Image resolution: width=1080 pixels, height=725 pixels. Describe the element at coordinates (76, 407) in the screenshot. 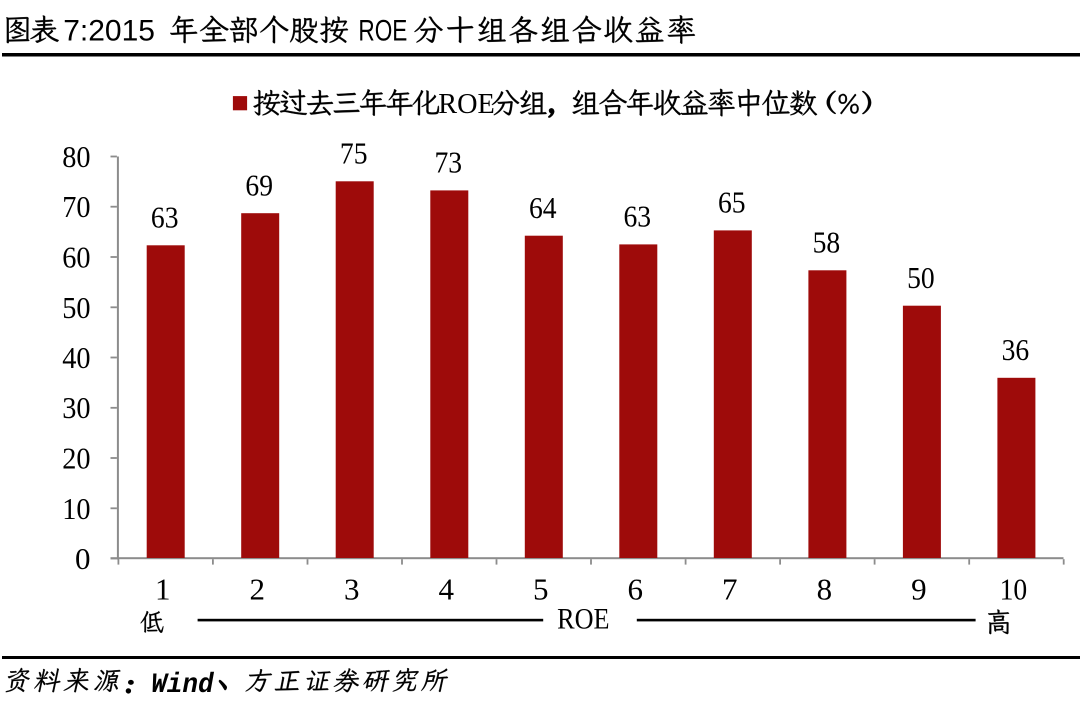

I see `svg-text: 30` at that location.